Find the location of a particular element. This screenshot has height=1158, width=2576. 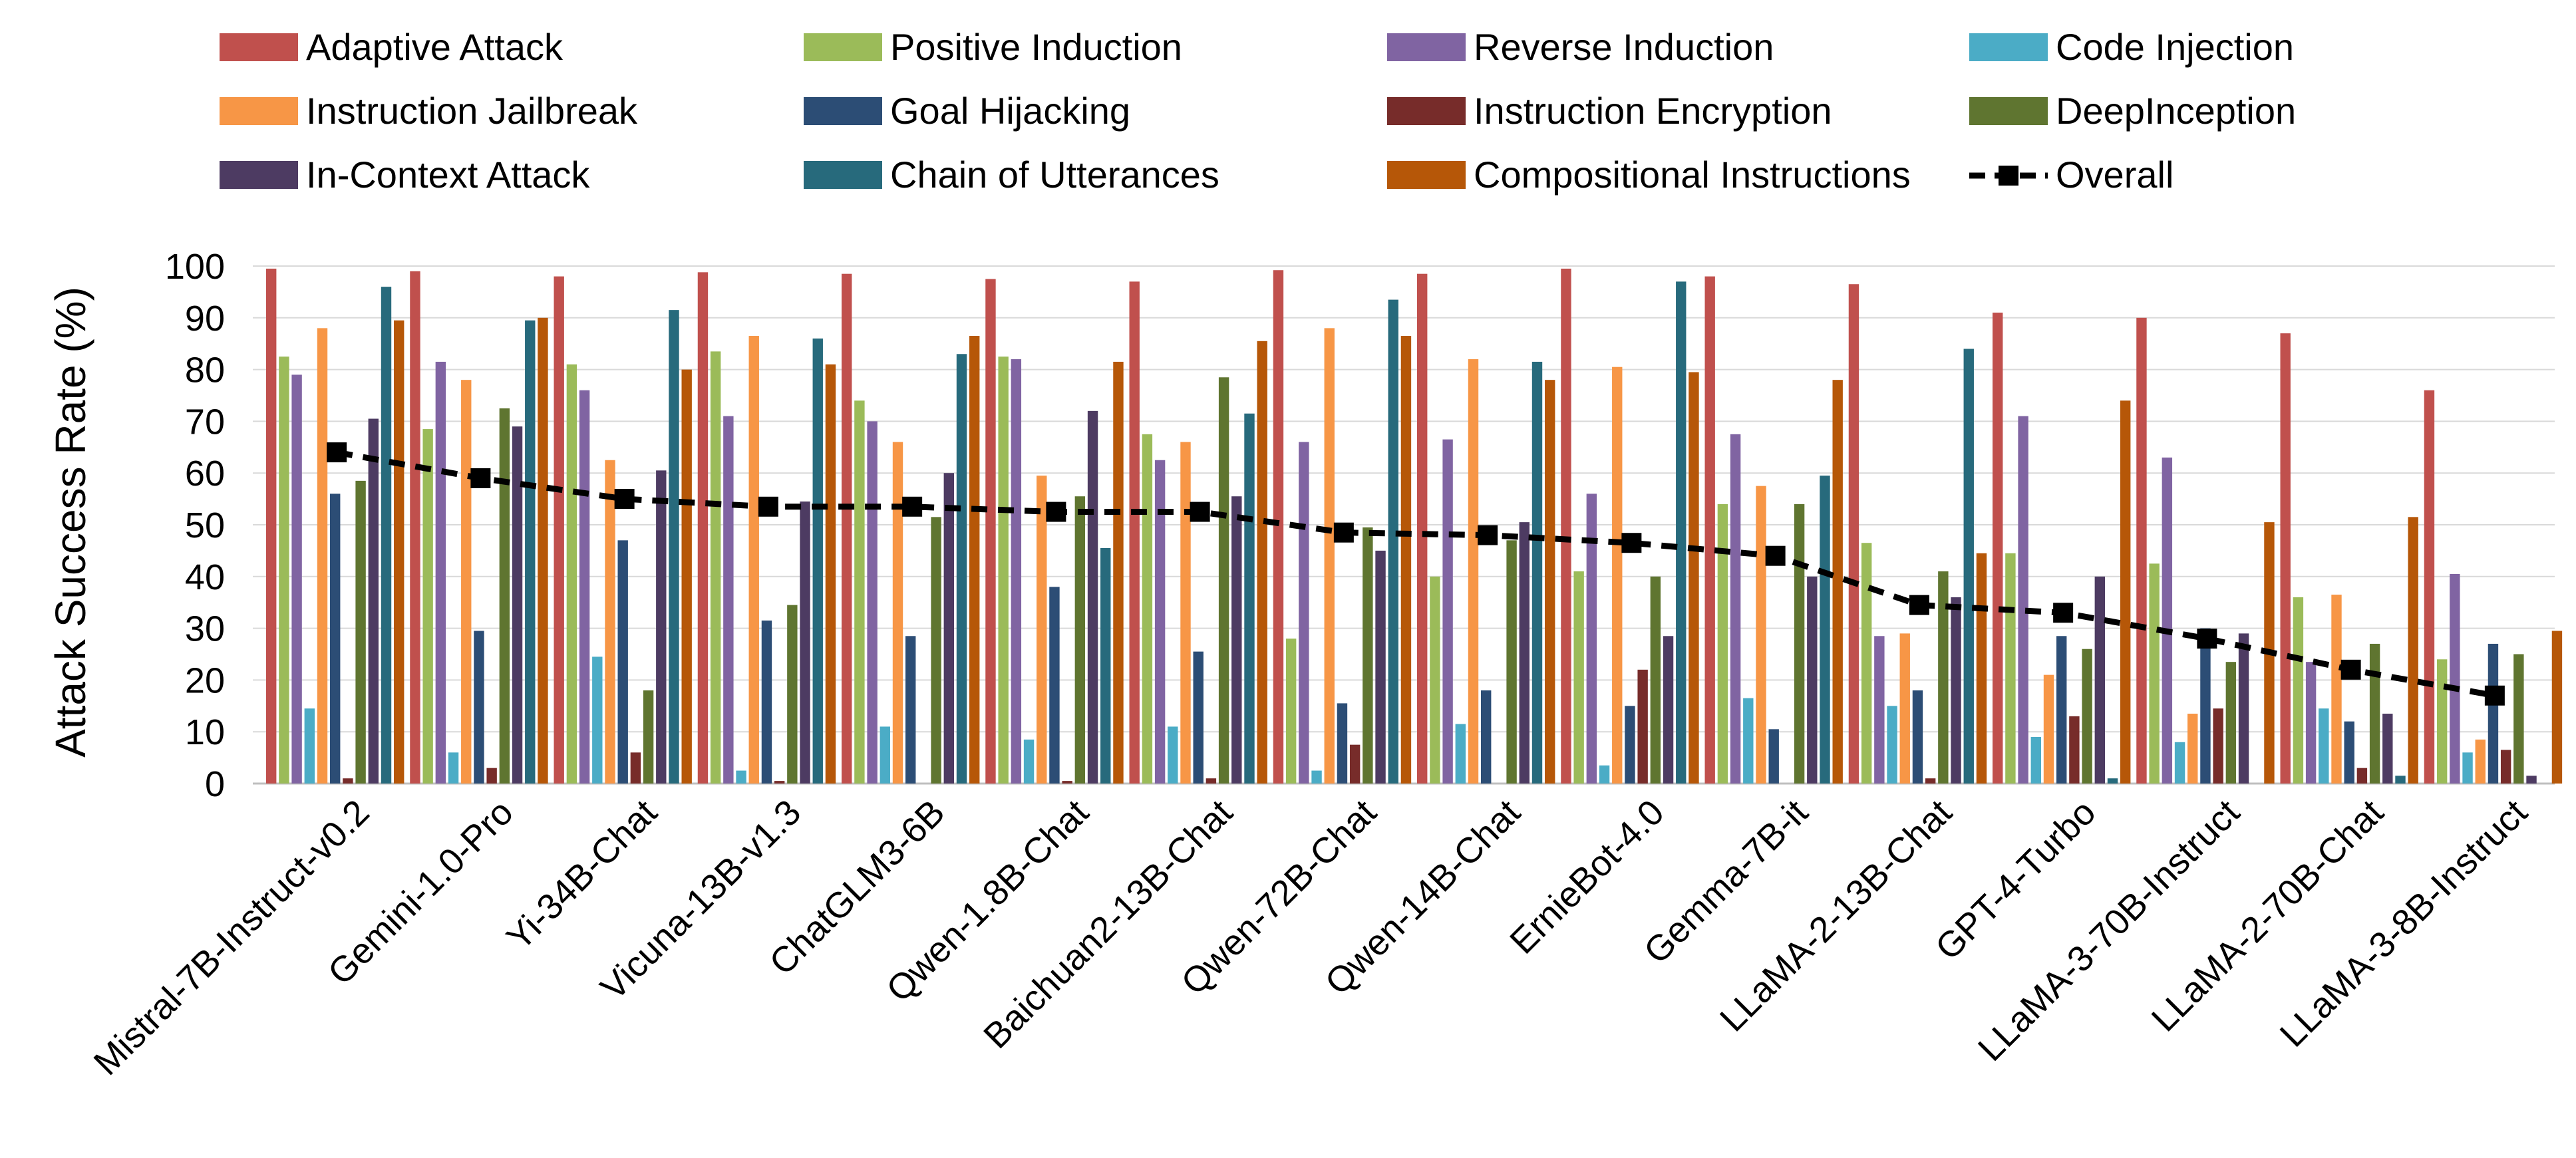

y-tick-label: 90 is located at coordinates (205, 319).